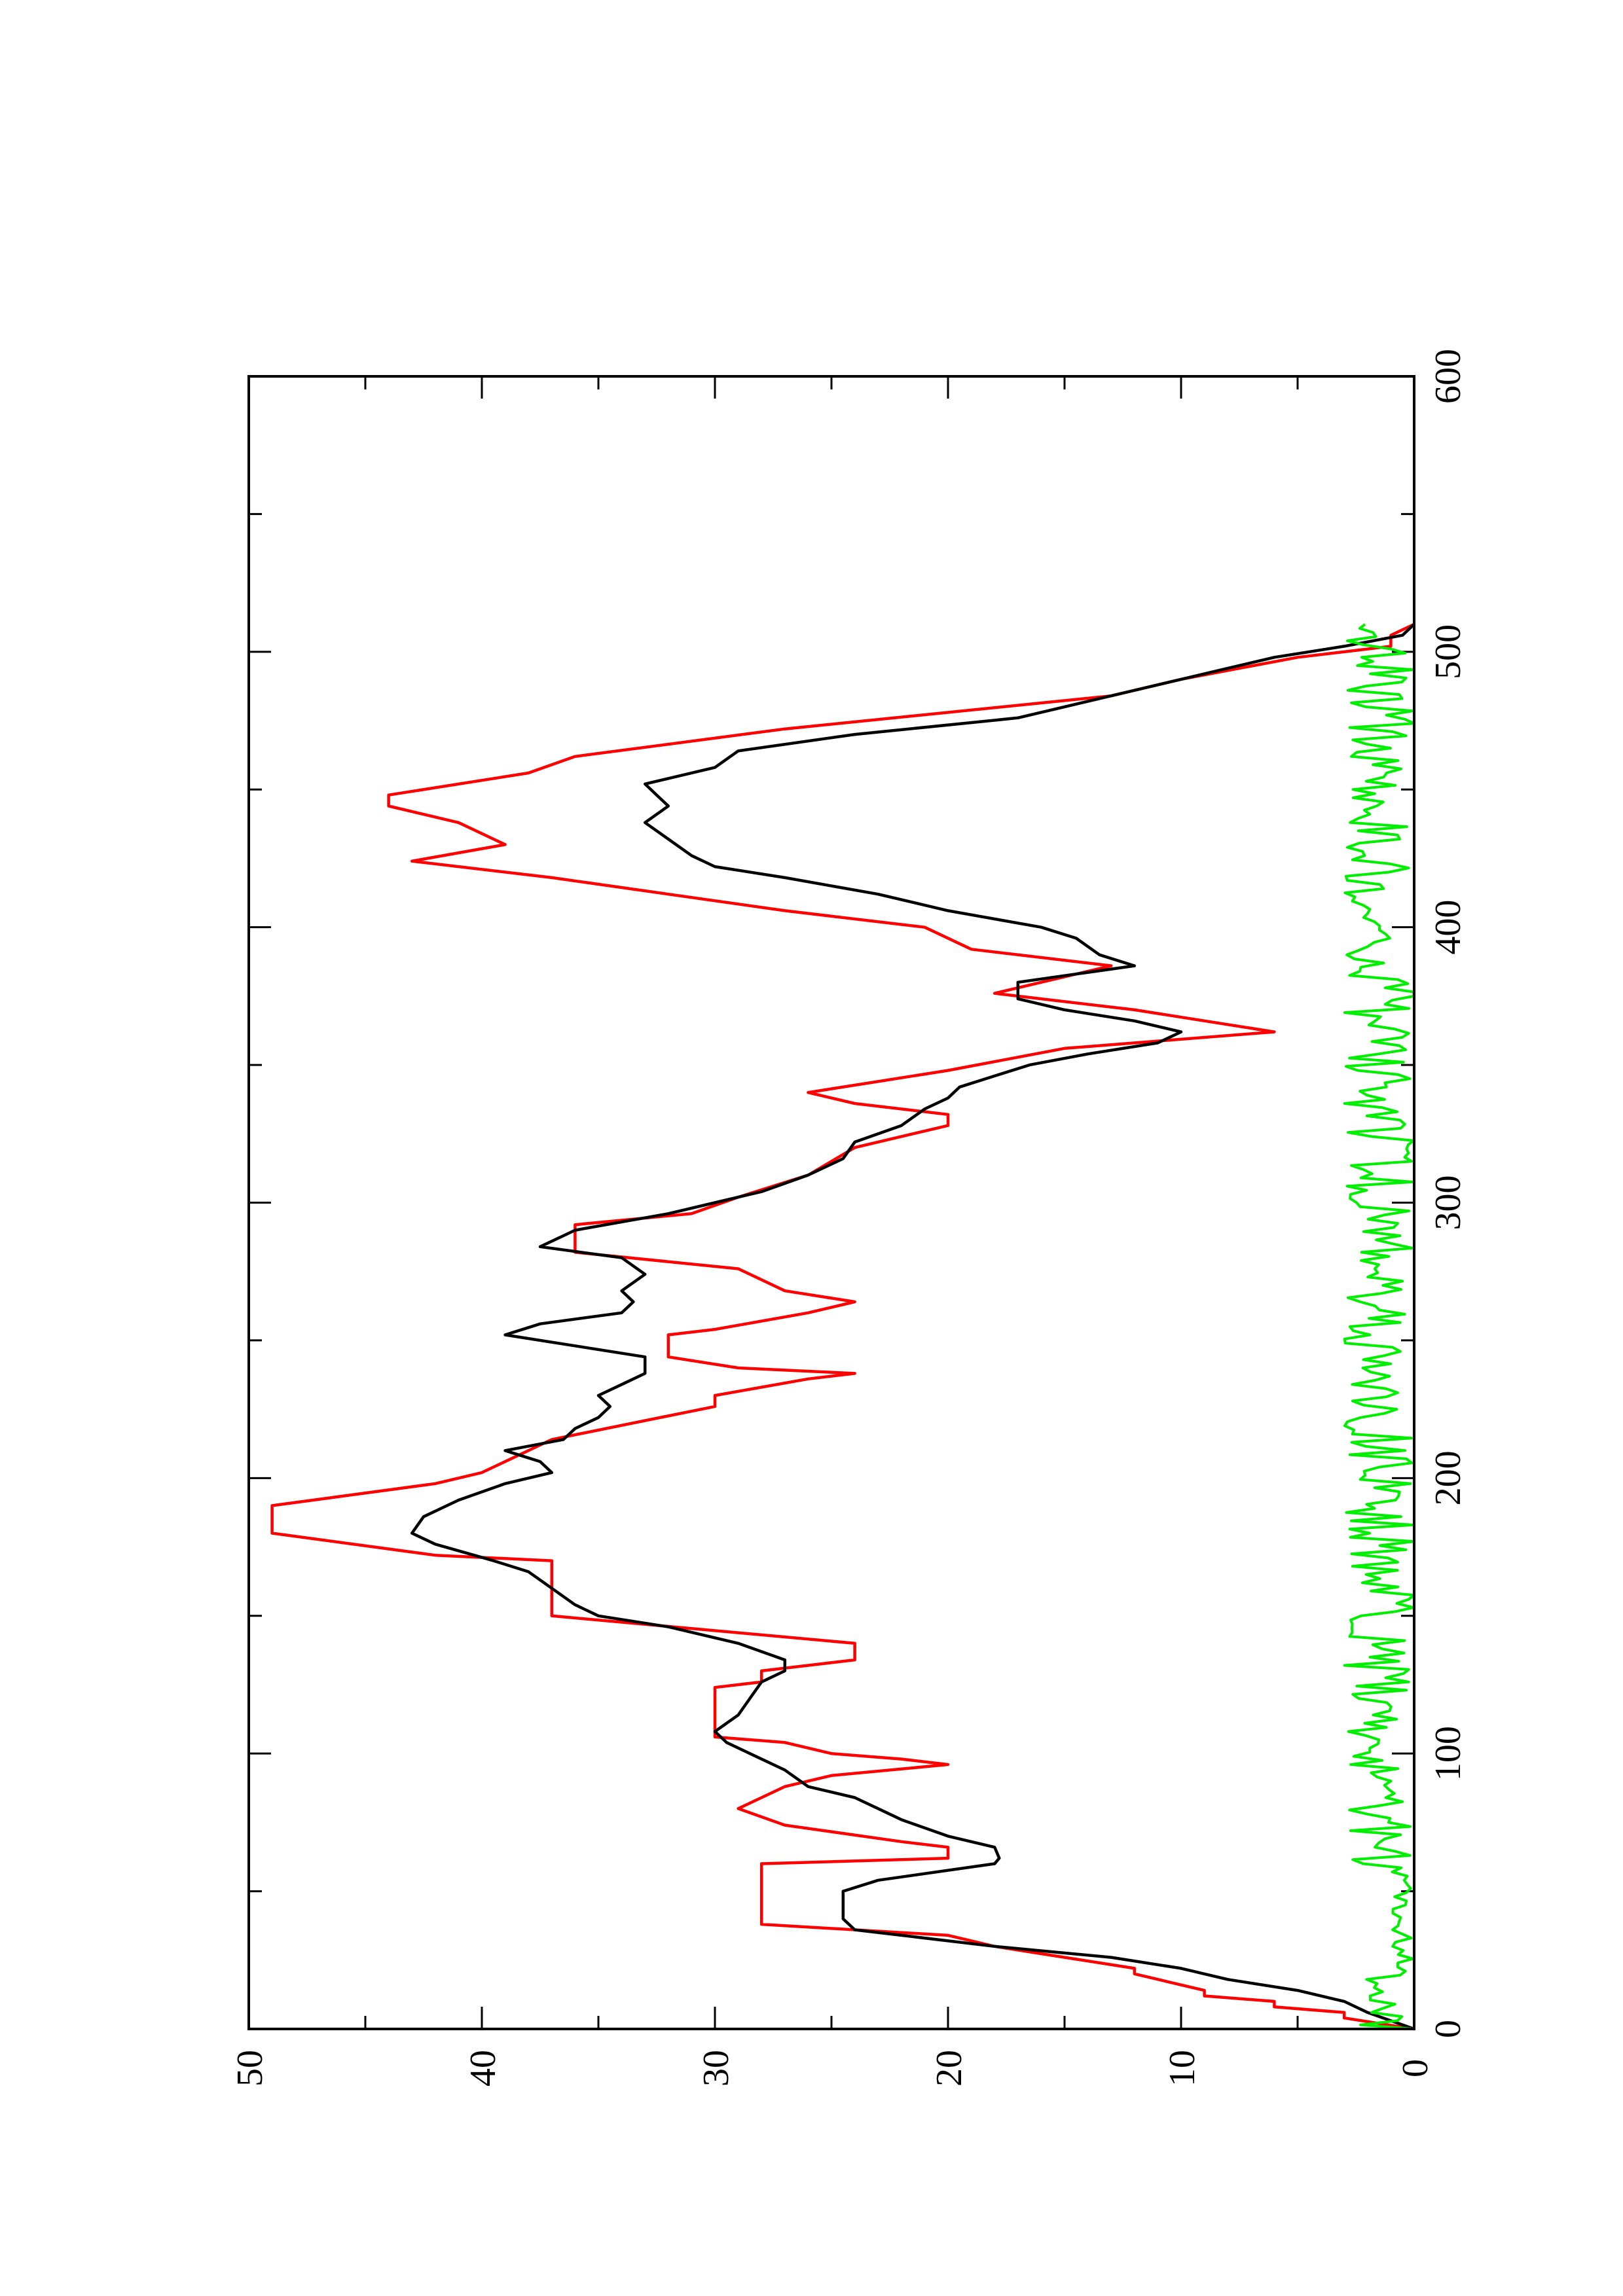  I want to click on x-tick-label: 100, so click(1448, 1753).